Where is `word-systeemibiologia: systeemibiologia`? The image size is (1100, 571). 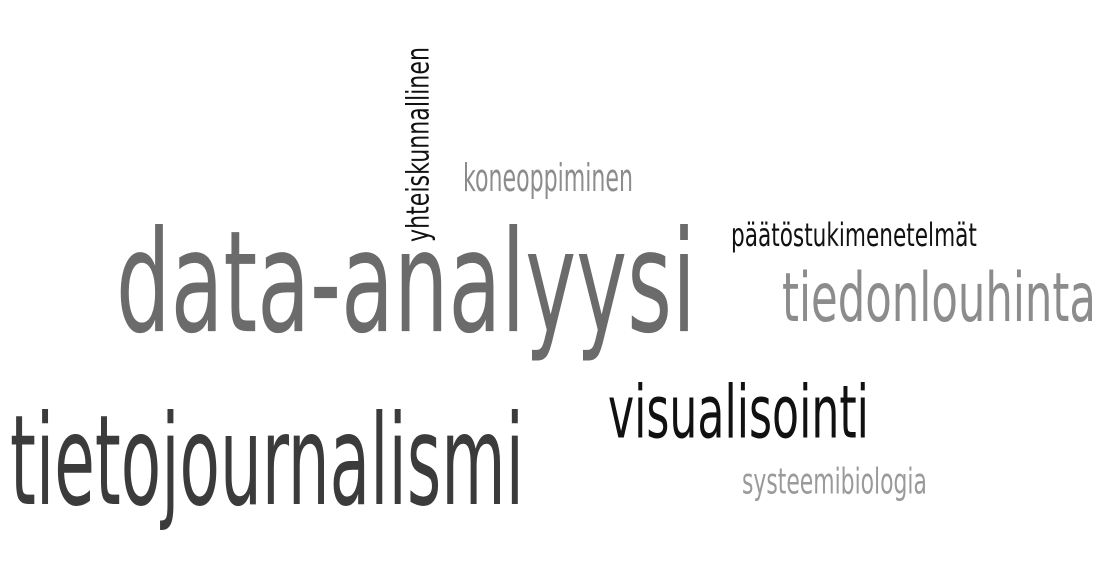
word-systeemibiologia: systeemibiologia is located at coordinates (834, 482).